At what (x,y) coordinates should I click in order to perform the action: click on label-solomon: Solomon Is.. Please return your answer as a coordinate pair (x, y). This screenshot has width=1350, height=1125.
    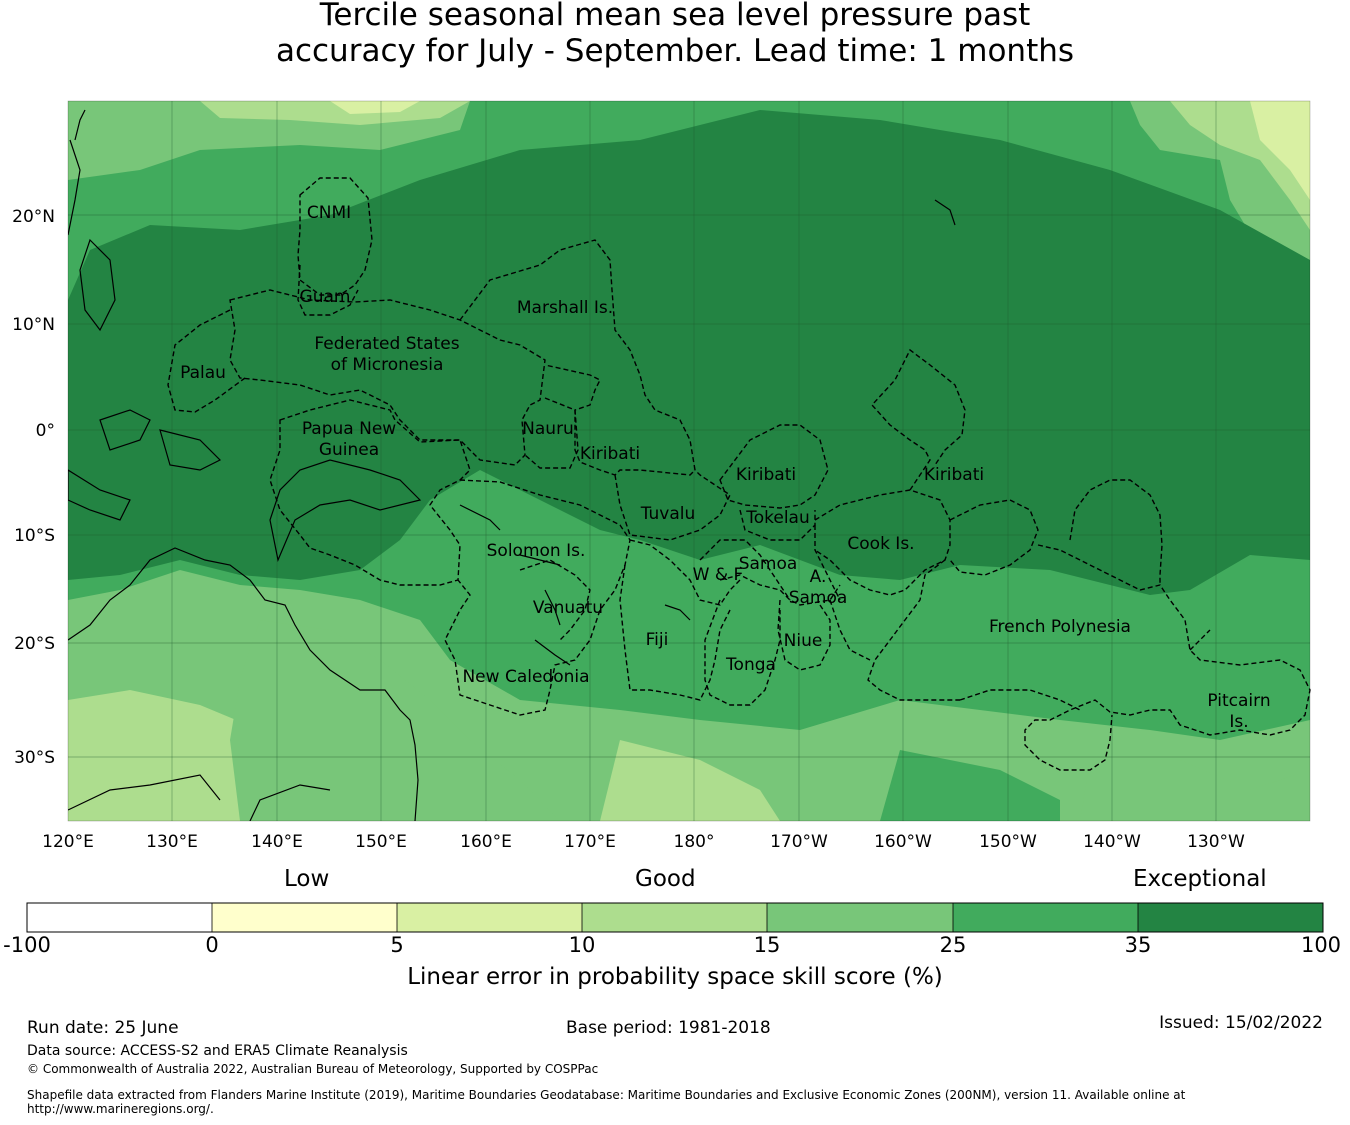
    Looking at the image, I should click on (536, 551).